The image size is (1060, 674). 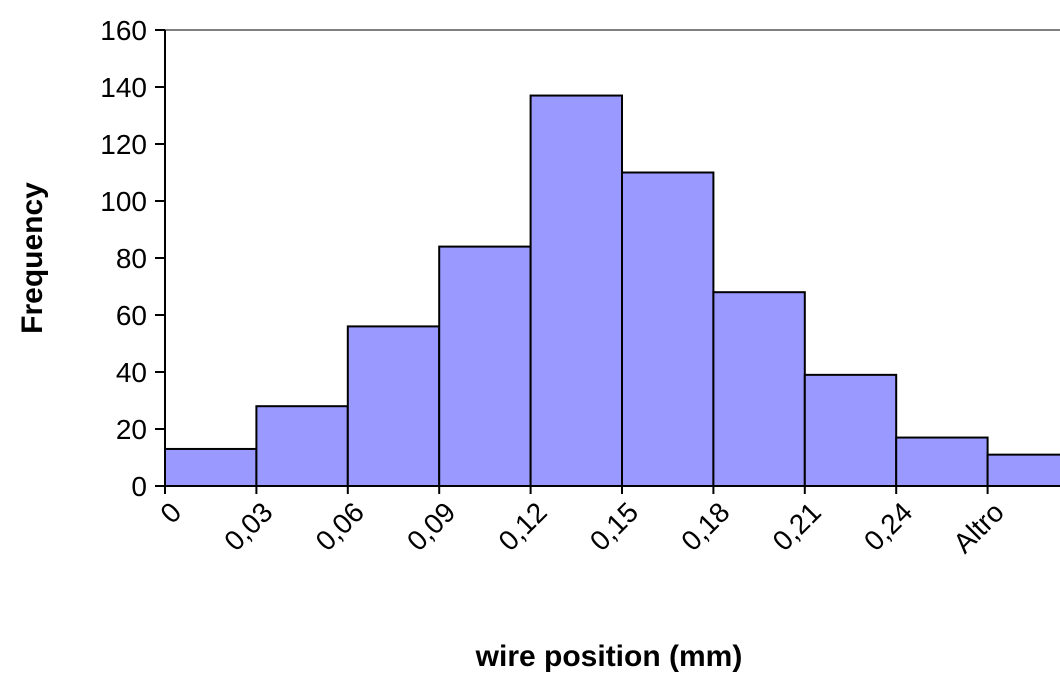 I want to click on x-tick-label: 0,09, so click(x=431, y=526).